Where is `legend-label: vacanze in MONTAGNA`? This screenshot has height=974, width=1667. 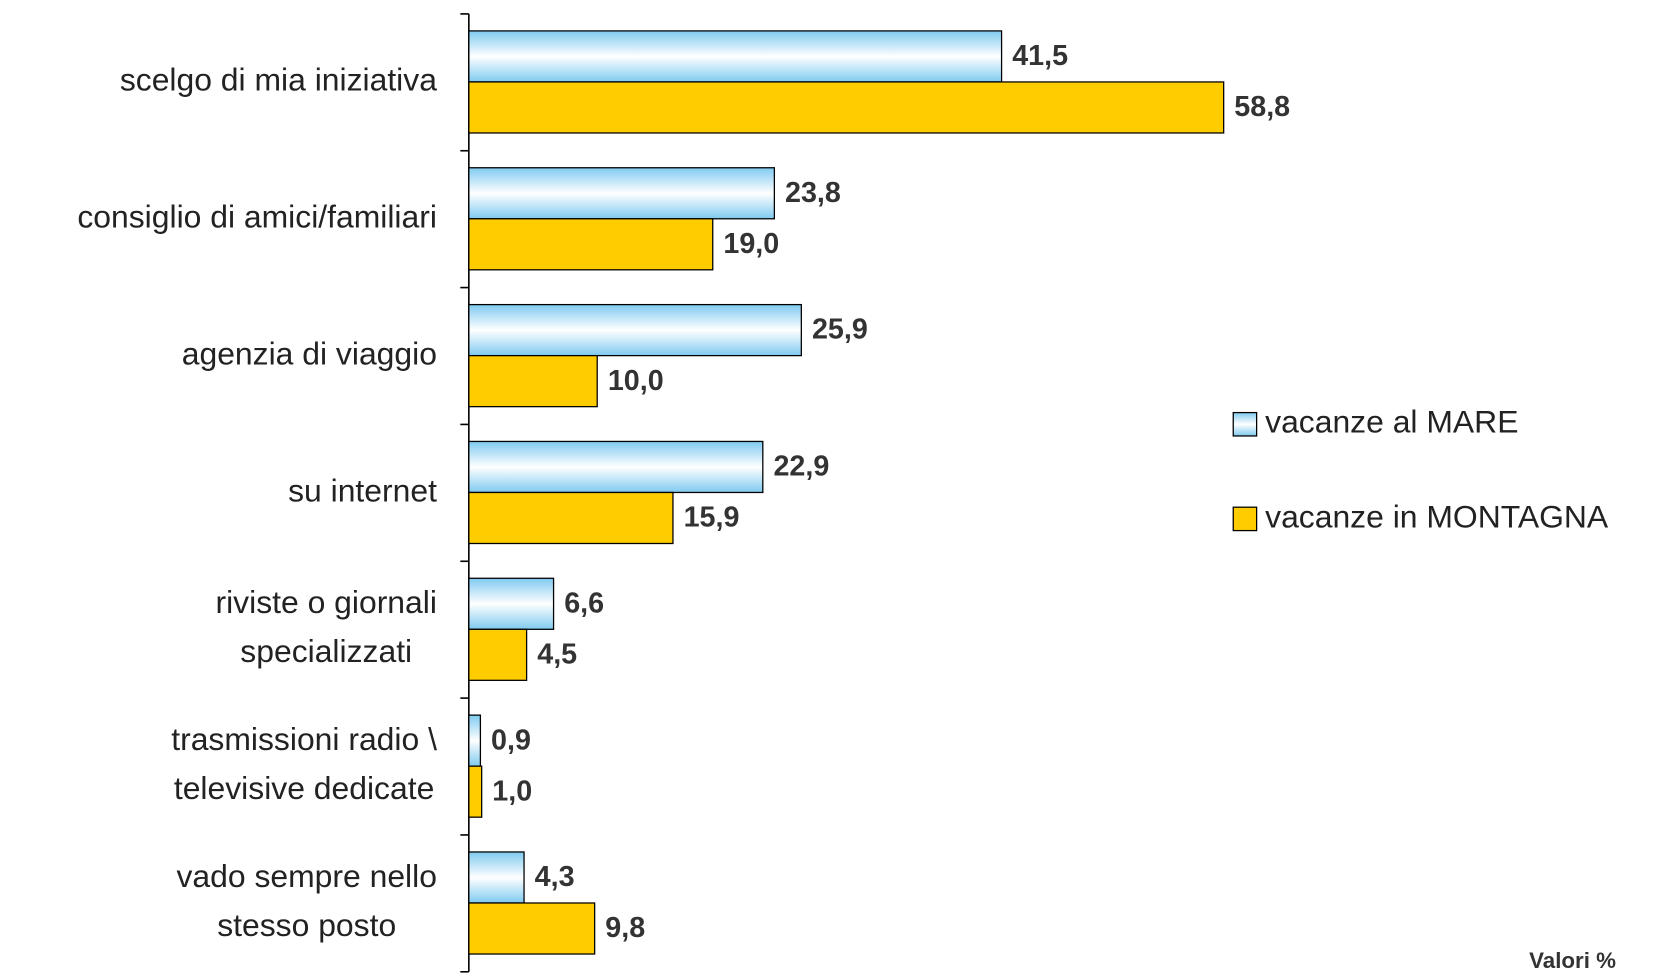 legend-label: vacanze in MONTAGNA is located at coordinates (1437, 516).